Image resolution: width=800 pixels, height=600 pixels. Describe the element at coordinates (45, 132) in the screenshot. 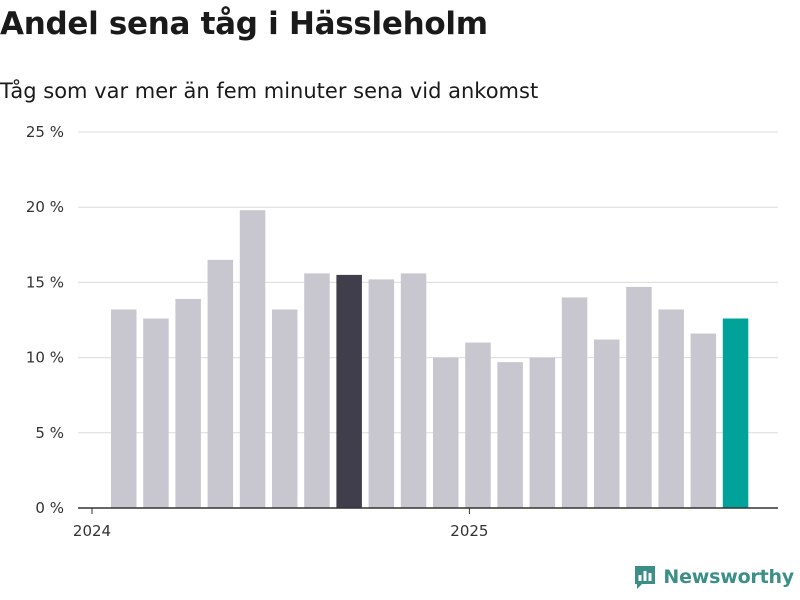

I see `y-tick-label: 25 %` at that location.